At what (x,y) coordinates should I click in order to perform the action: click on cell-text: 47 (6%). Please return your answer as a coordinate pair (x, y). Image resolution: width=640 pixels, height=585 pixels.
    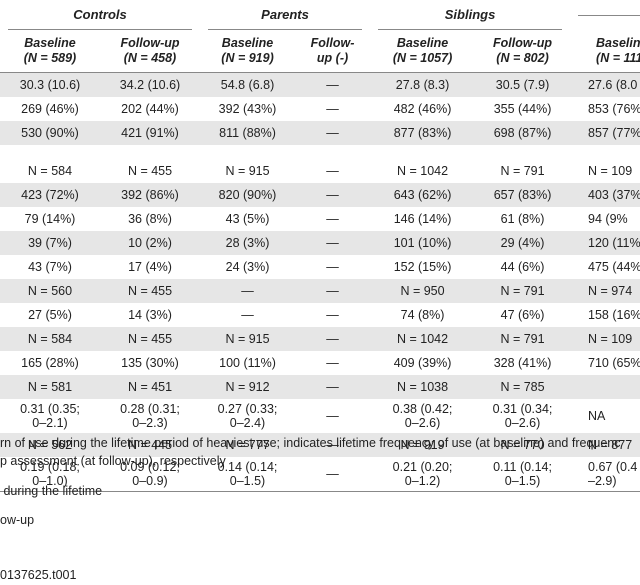
    Looking at the image, I should click on (522, 315).